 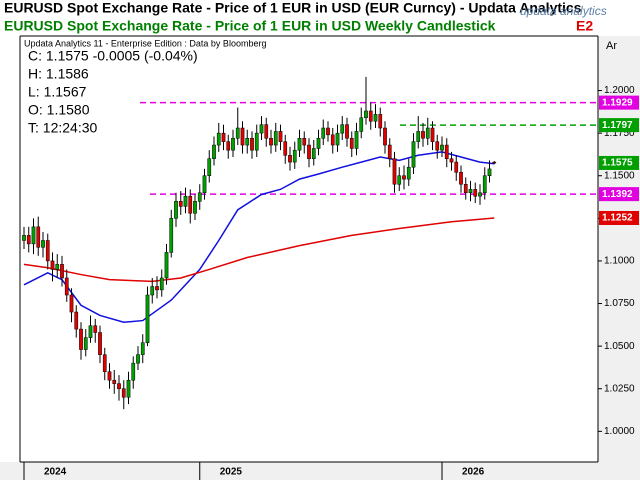 I want to click on moving-average, so click(x=259, y=250).